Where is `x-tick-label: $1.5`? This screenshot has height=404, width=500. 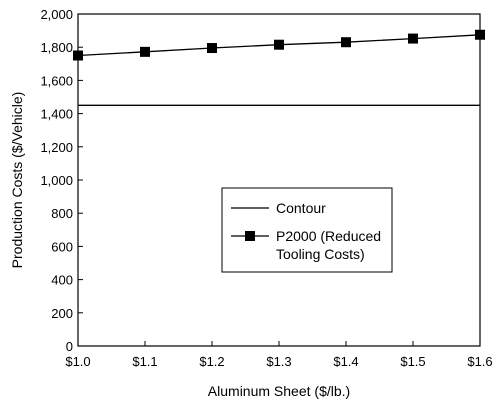 x-tick-label: $1.5 is located at coordinates (412, 361).